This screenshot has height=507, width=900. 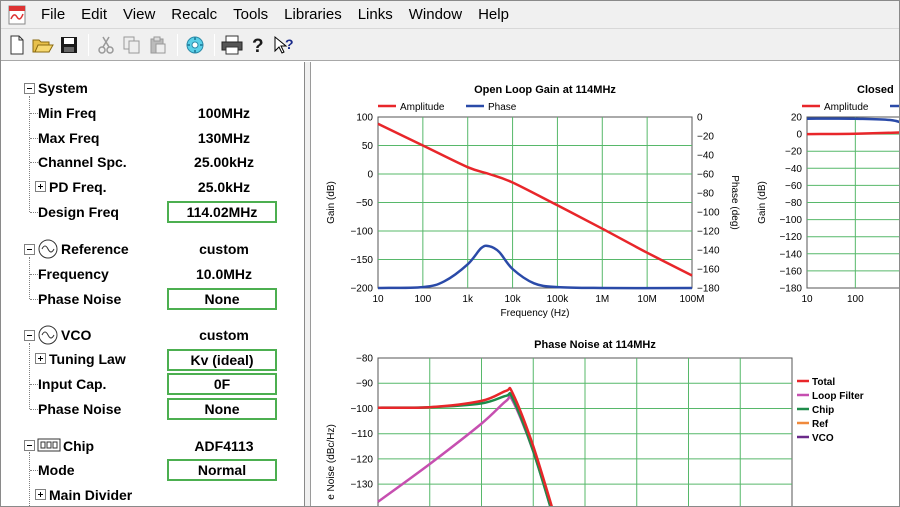 What do you see at coordinates (40, 494) in the screenshot?
I see `expand-main-divider-icon` at bounding box center [40, 494].